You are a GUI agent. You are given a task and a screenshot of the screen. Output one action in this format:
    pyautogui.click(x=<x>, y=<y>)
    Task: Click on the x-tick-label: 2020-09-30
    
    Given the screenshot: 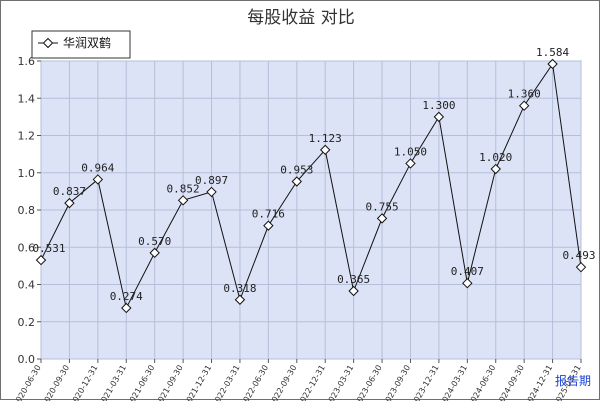 What is the action you would take?
    pyautogui.click(x=55, y=382)
    